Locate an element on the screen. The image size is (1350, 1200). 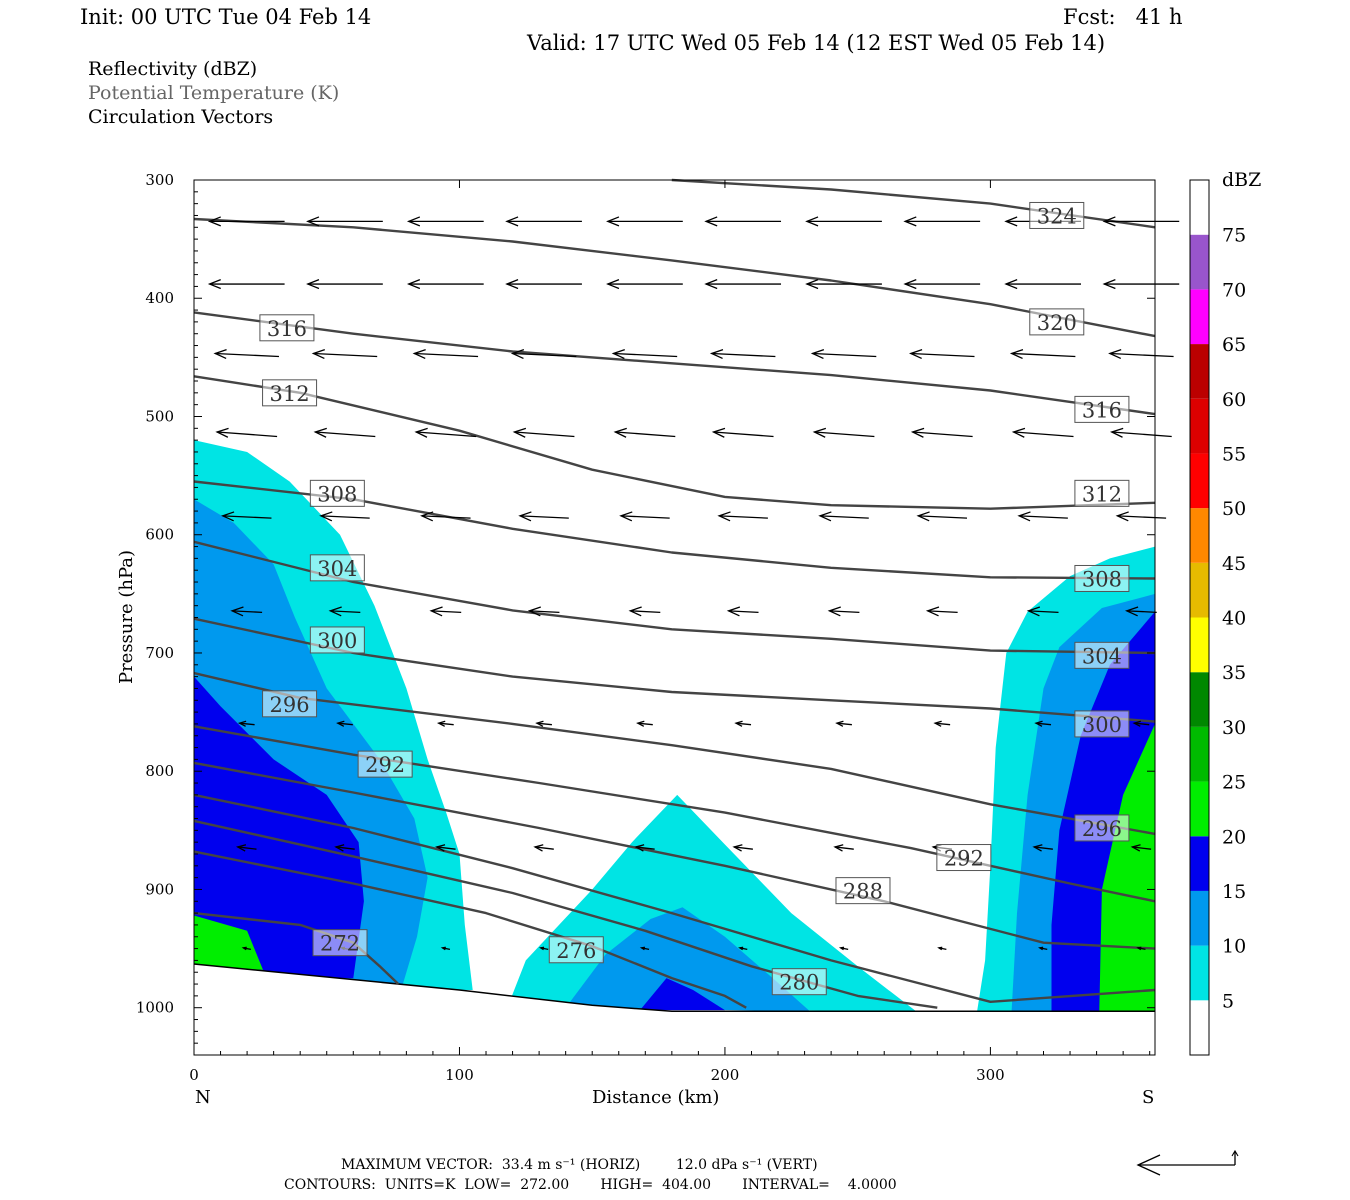
theta-label: 316 is located at coordinates (287, 329).